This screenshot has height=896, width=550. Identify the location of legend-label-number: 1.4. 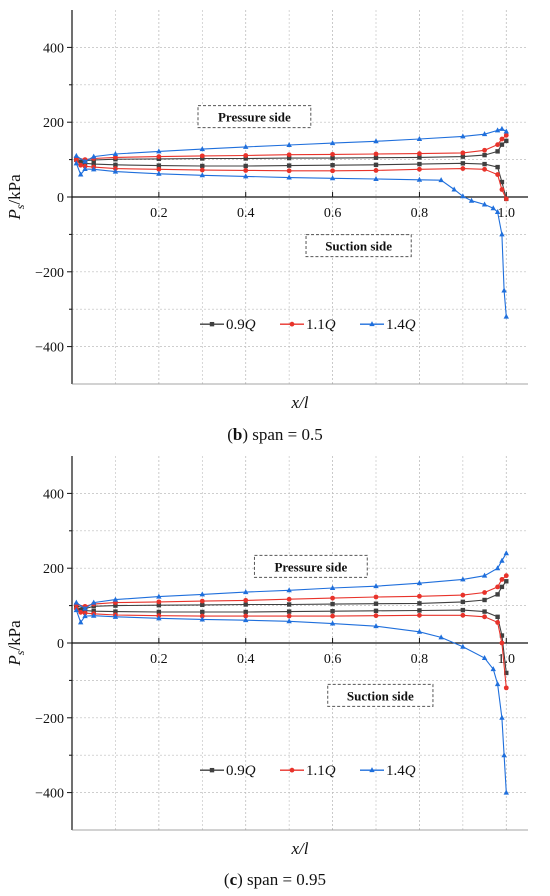
(395, 325).